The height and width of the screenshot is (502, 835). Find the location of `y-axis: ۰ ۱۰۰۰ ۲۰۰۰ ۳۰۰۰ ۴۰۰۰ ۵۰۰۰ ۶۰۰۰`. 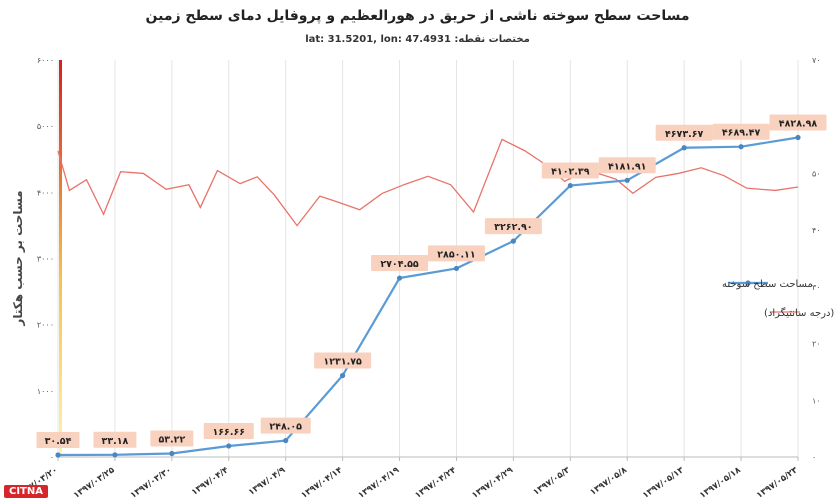

y-axis: ۰ ۱۰۰۰ ۲۰۰۰ ۳۰۰۰ ۴۰۰۰ ۵۰۰۰ ۶۰۰۰ is located at coordinates (45, 259).